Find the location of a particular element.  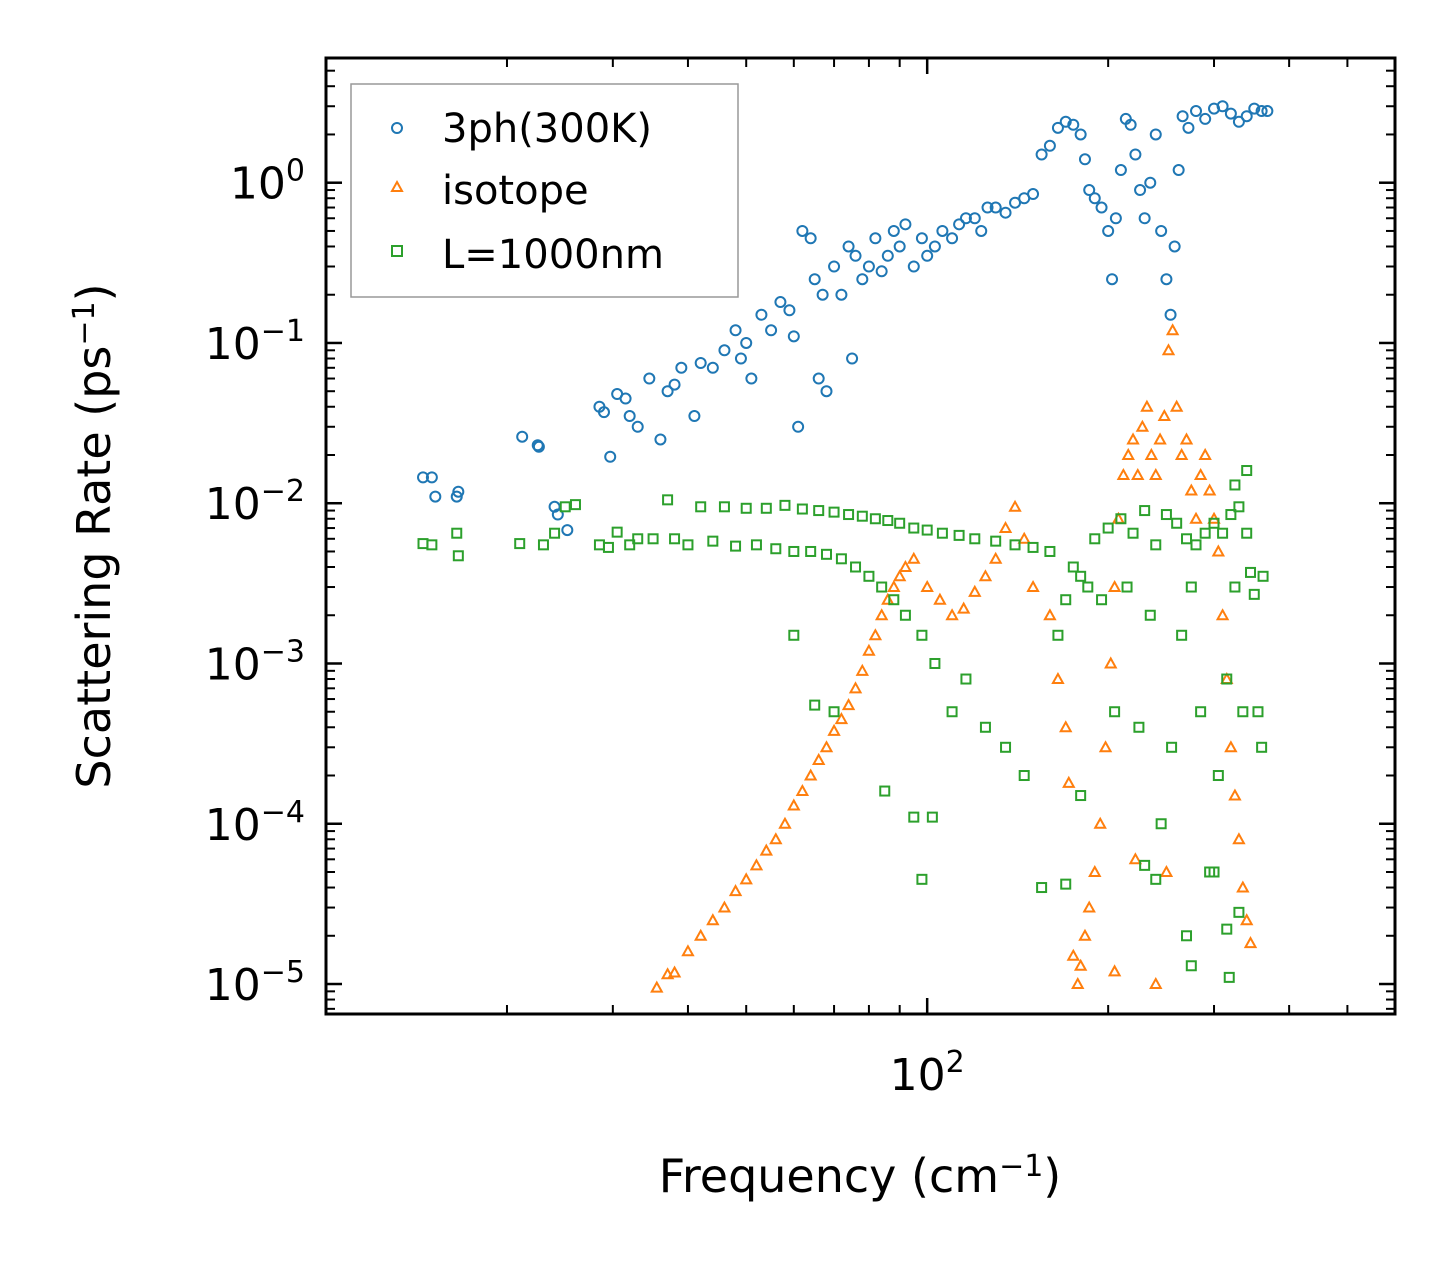

y-tick-label-4: 10⁻⁴ is located at coordinates (255, 823).